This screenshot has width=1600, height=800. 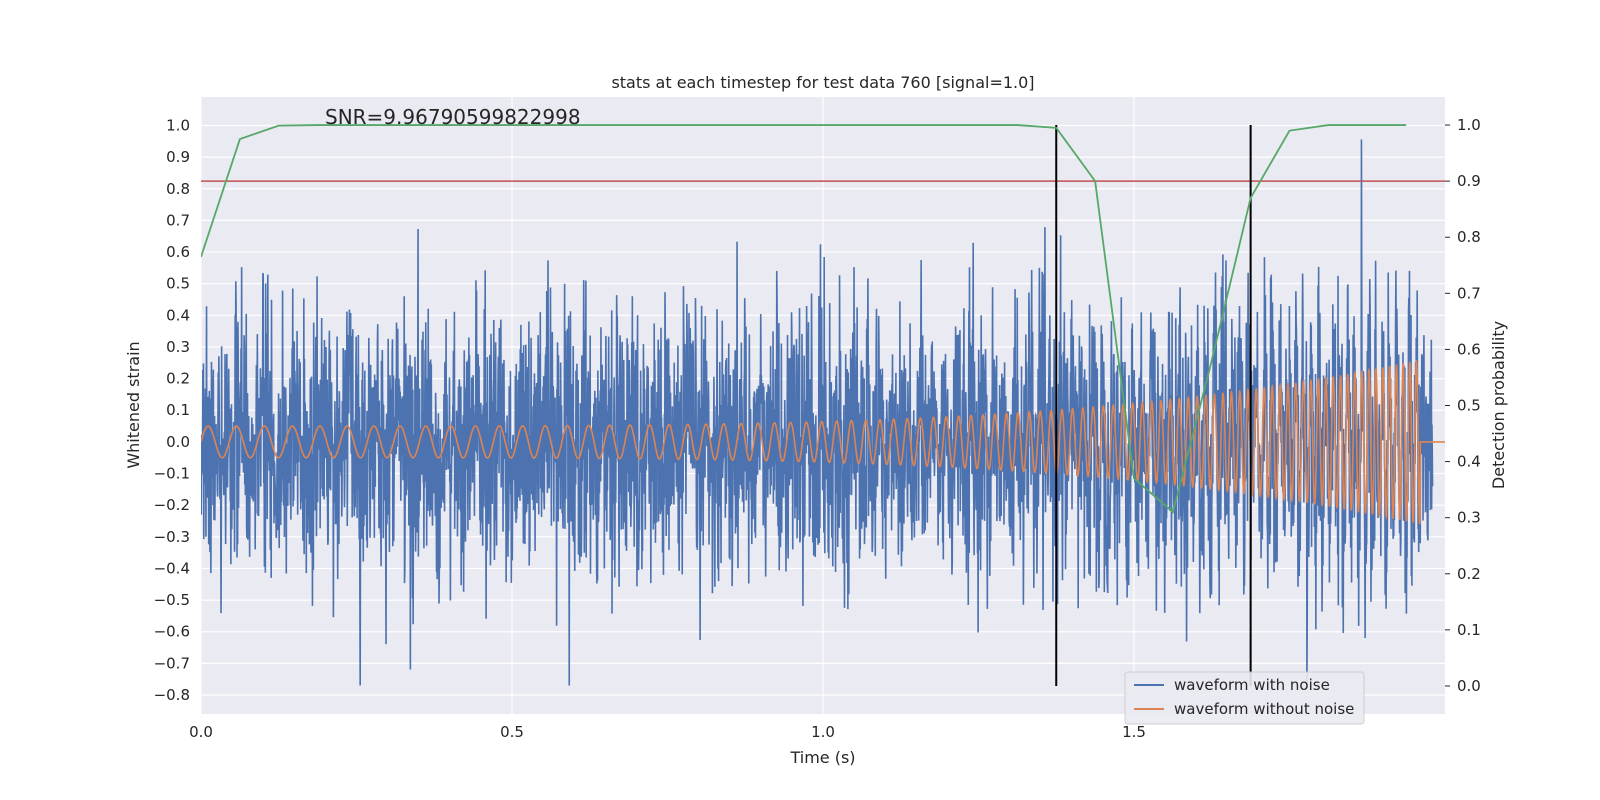 I want to click on y-tick-label: −0.4, so click(x=172, y=568).